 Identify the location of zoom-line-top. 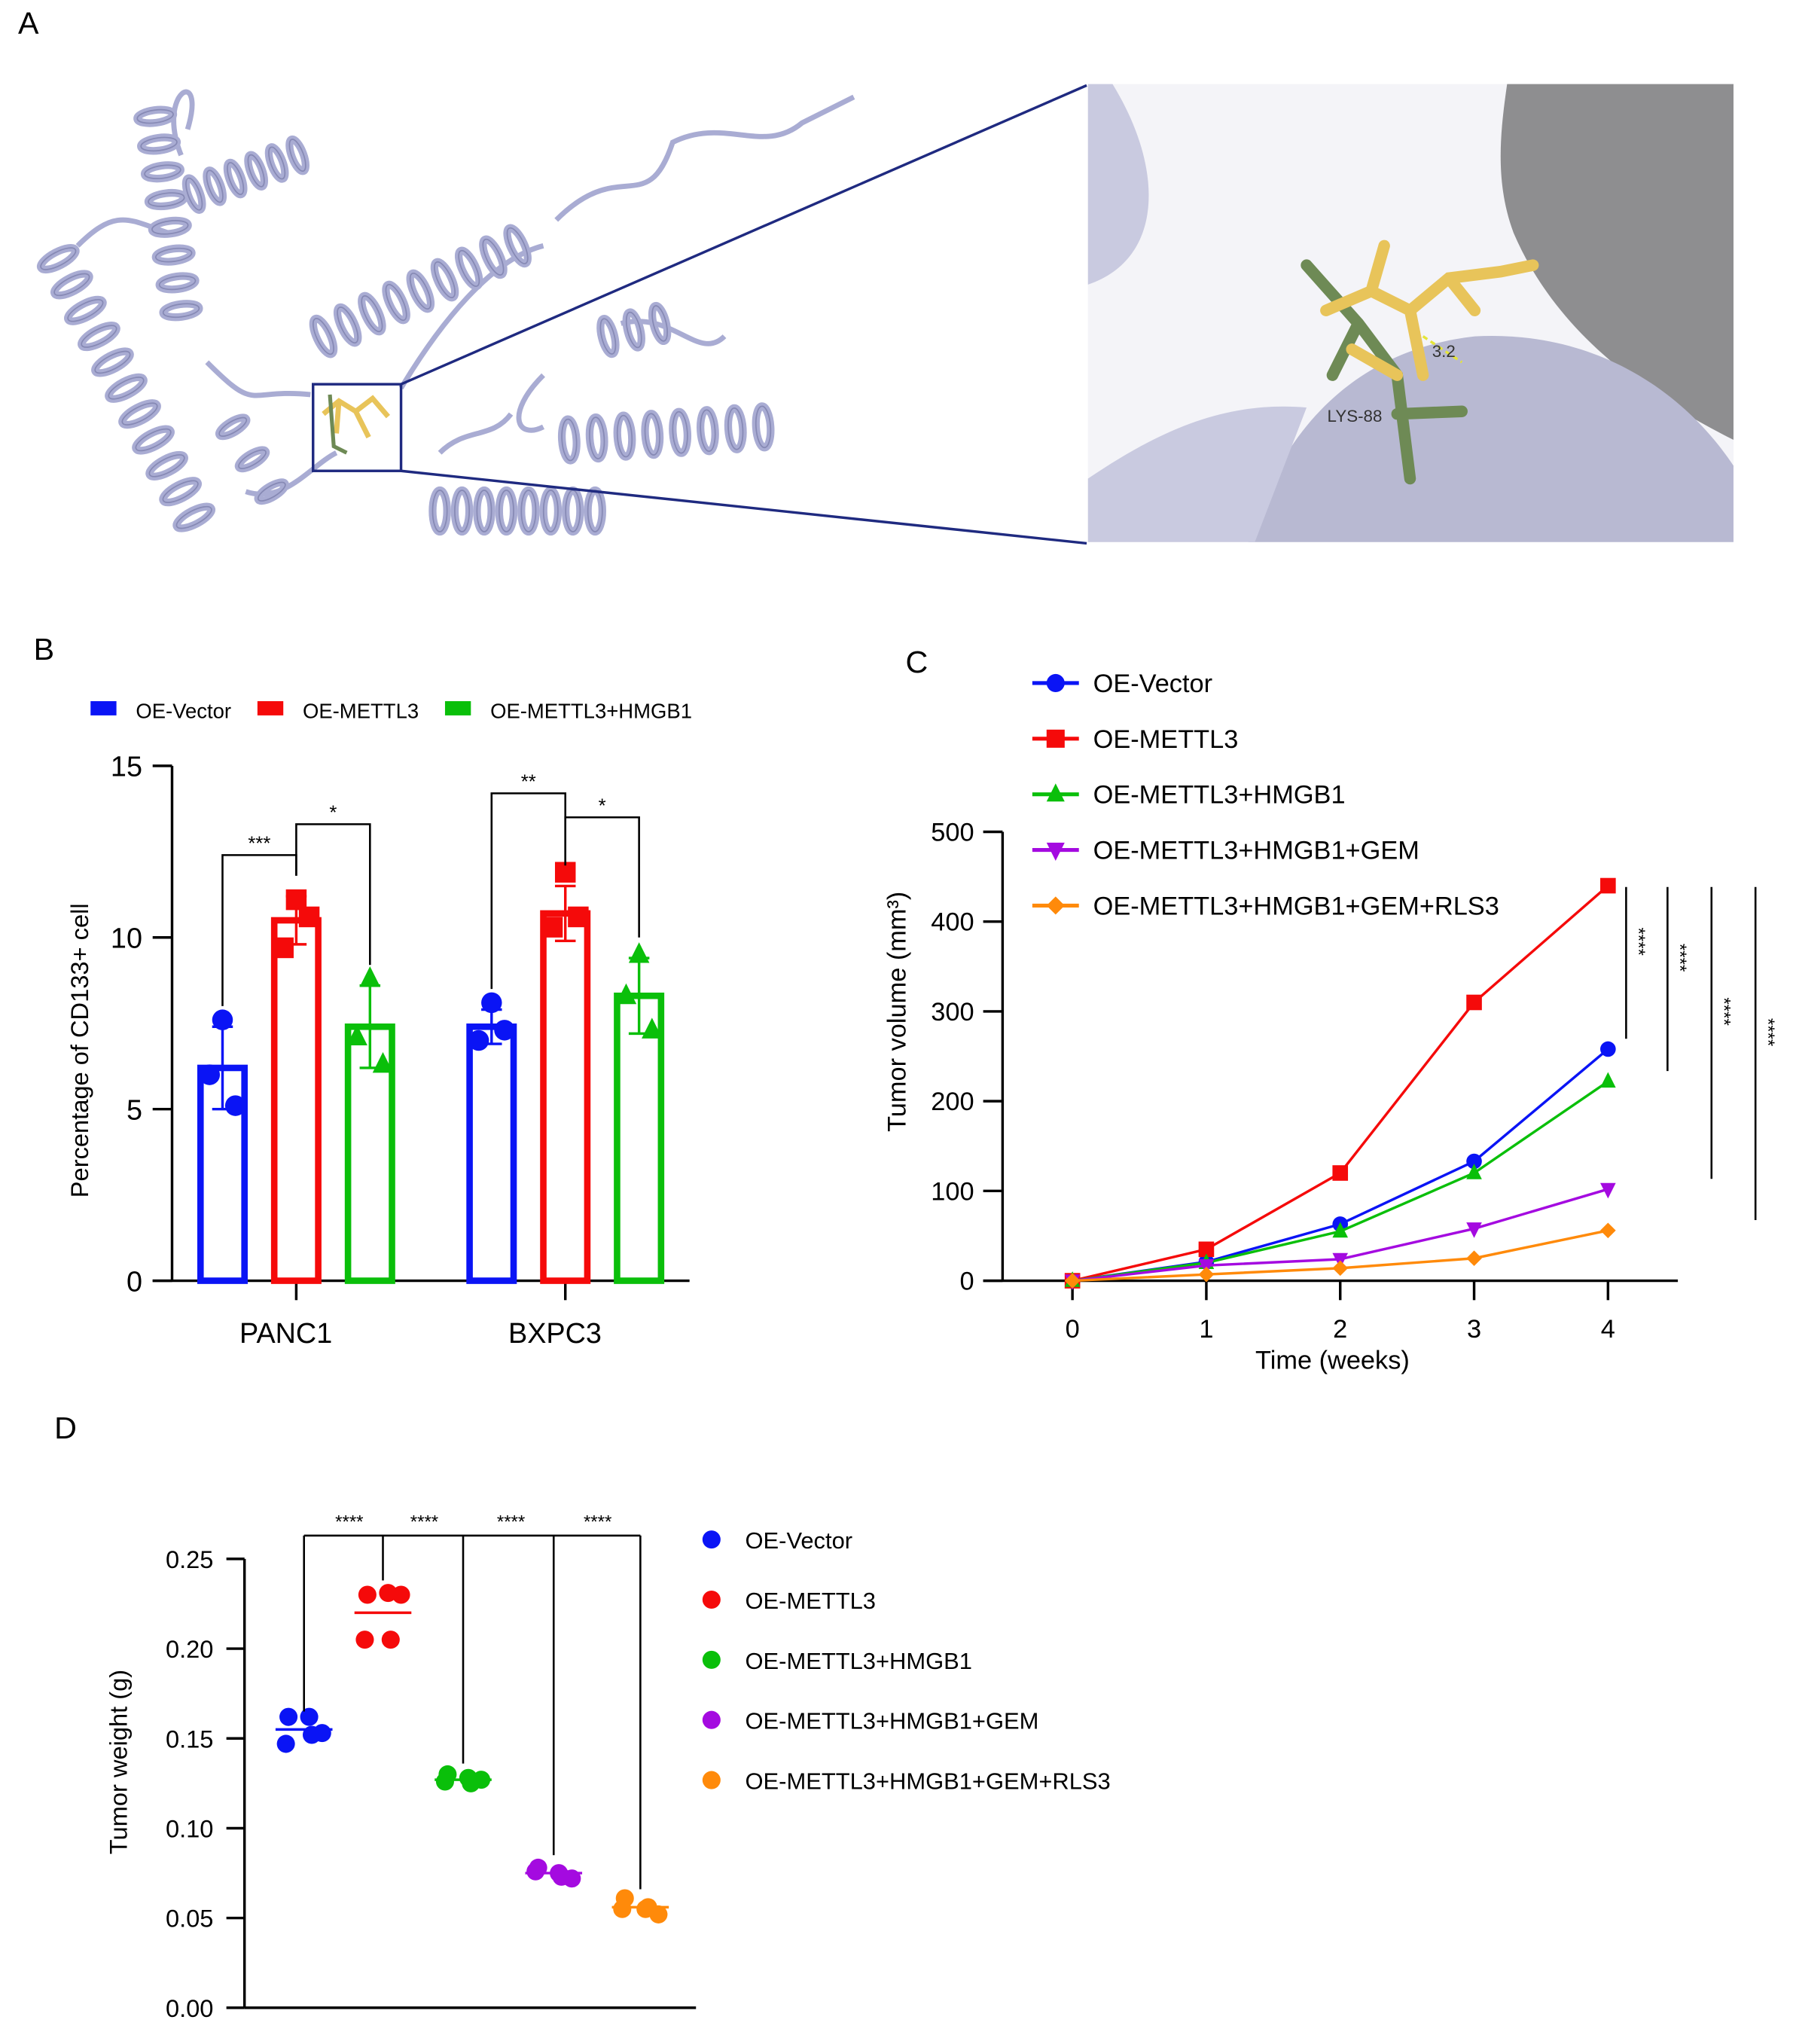
(744, 235).